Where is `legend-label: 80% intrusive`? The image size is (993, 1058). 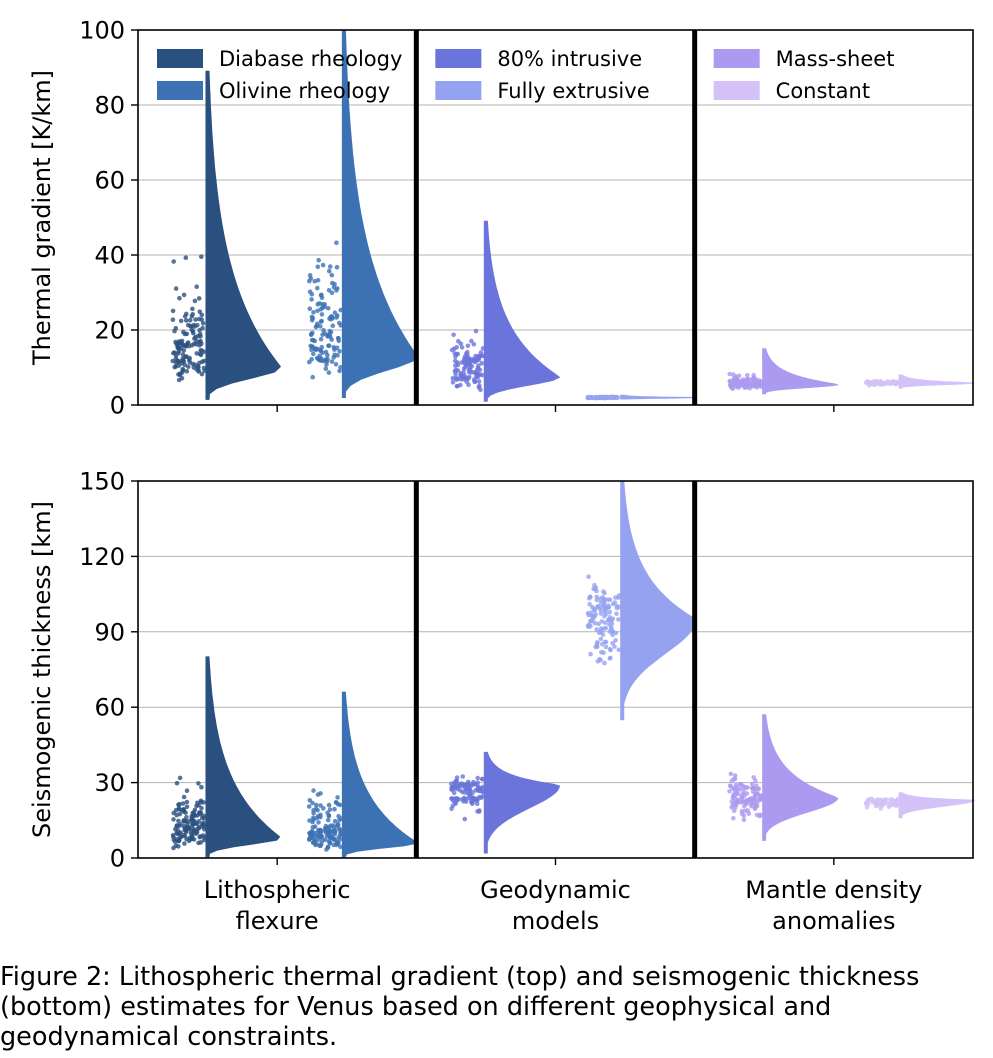
legend-label: 80% intrusive is located at coordinates (569, 59).